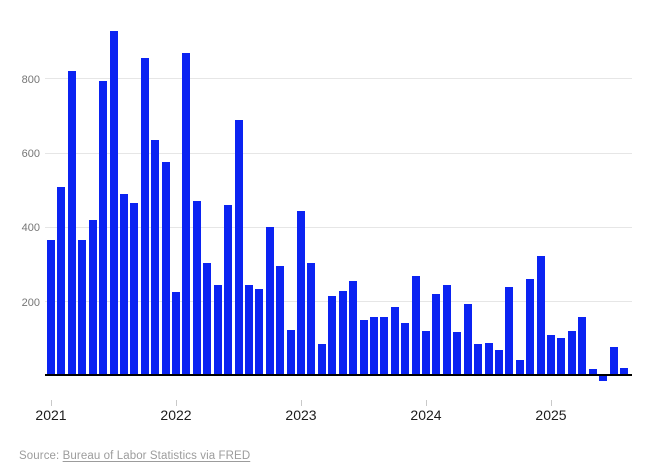 The image size is (657, 474). Describe the element at coordinates (426, 415) in the screenshot. I see `x-axis-label-2024: 2024` at that location.